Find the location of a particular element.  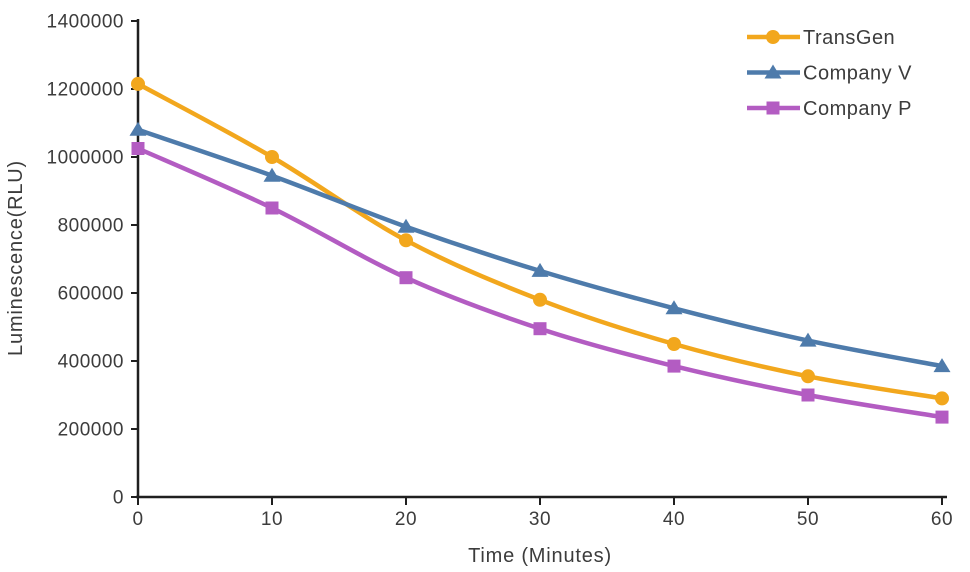

x-axis-title: Time (Minutes) is located at coordinates (540, 556).